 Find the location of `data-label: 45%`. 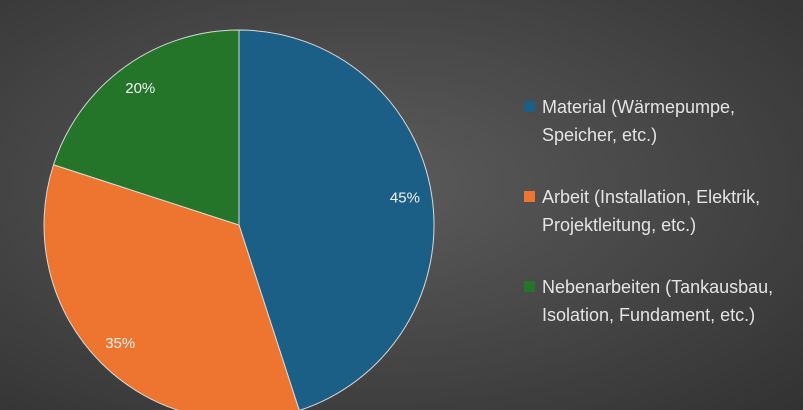

data-label: 45% is located at coordinates (405, 198).